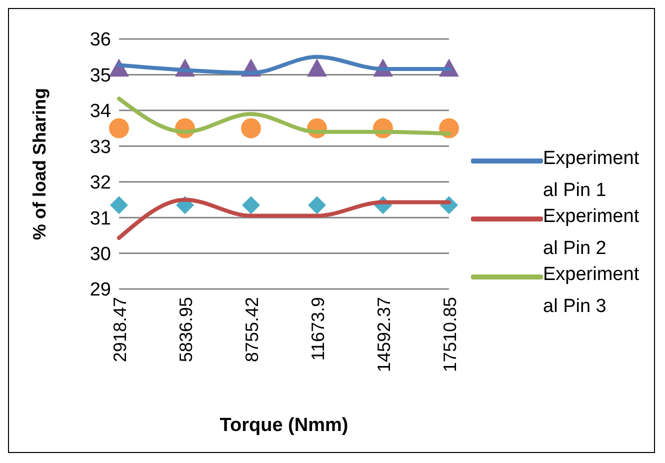  I want to click on y-tick-label: 36, so click(100, 40).